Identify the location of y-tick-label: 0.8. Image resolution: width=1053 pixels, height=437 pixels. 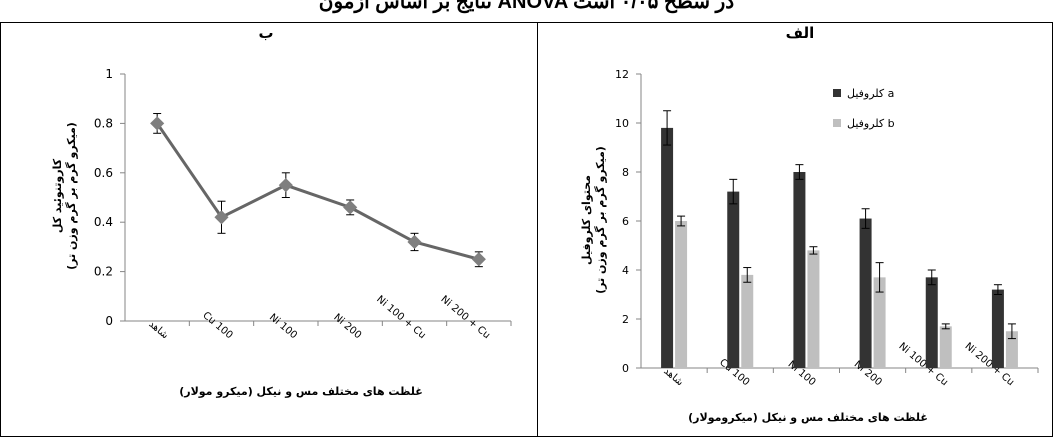
(103, 123).